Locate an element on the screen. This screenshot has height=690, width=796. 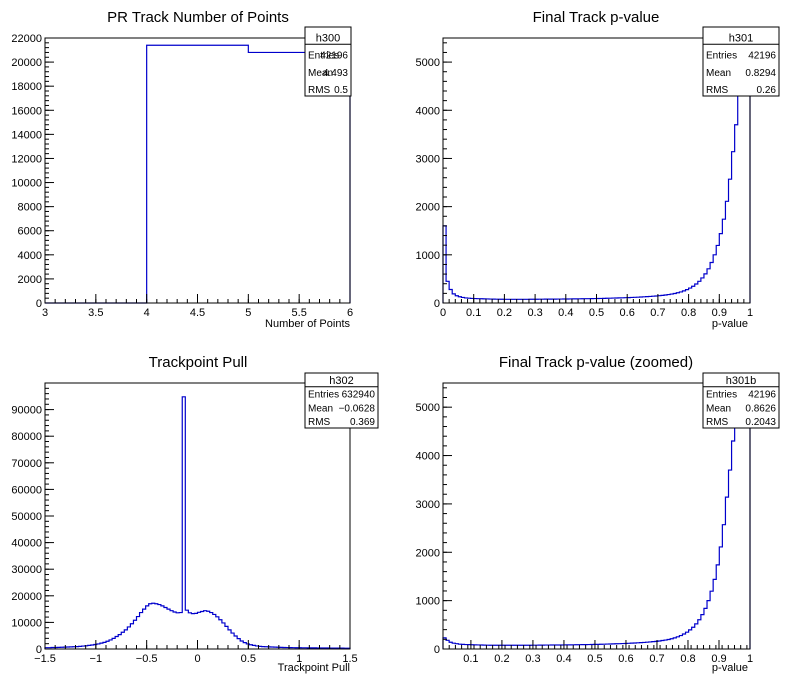
y-tick-label: 12000 is located at coordinates (26, 159).